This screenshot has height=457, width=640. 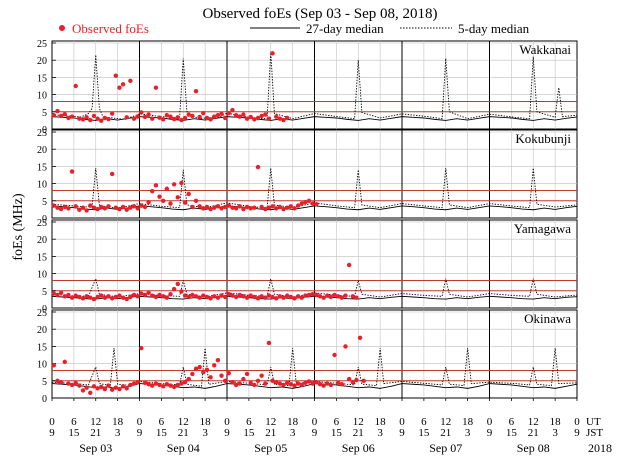 I want to click on jst-tick-label: 9, so click(x=227, y=433).